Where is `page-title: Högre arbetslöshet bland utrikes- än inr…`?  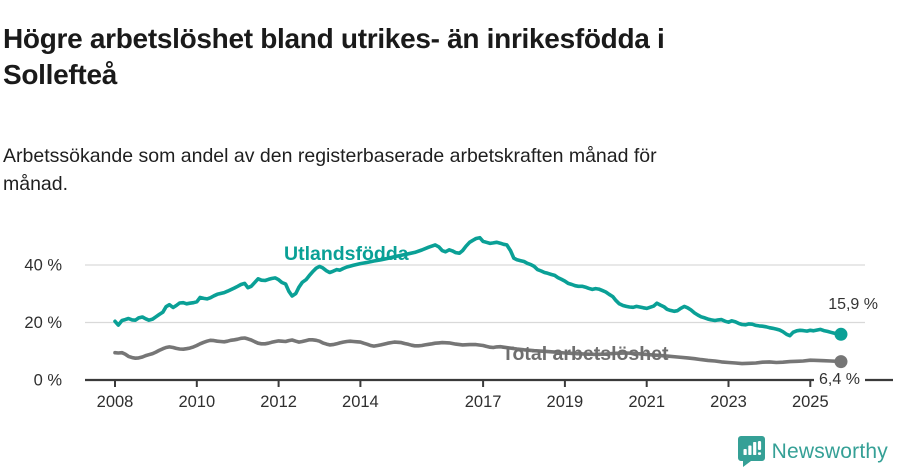
page-title: Högre arbetslöshet bland utrikes- än inr… is located at coordinates (334, 56).